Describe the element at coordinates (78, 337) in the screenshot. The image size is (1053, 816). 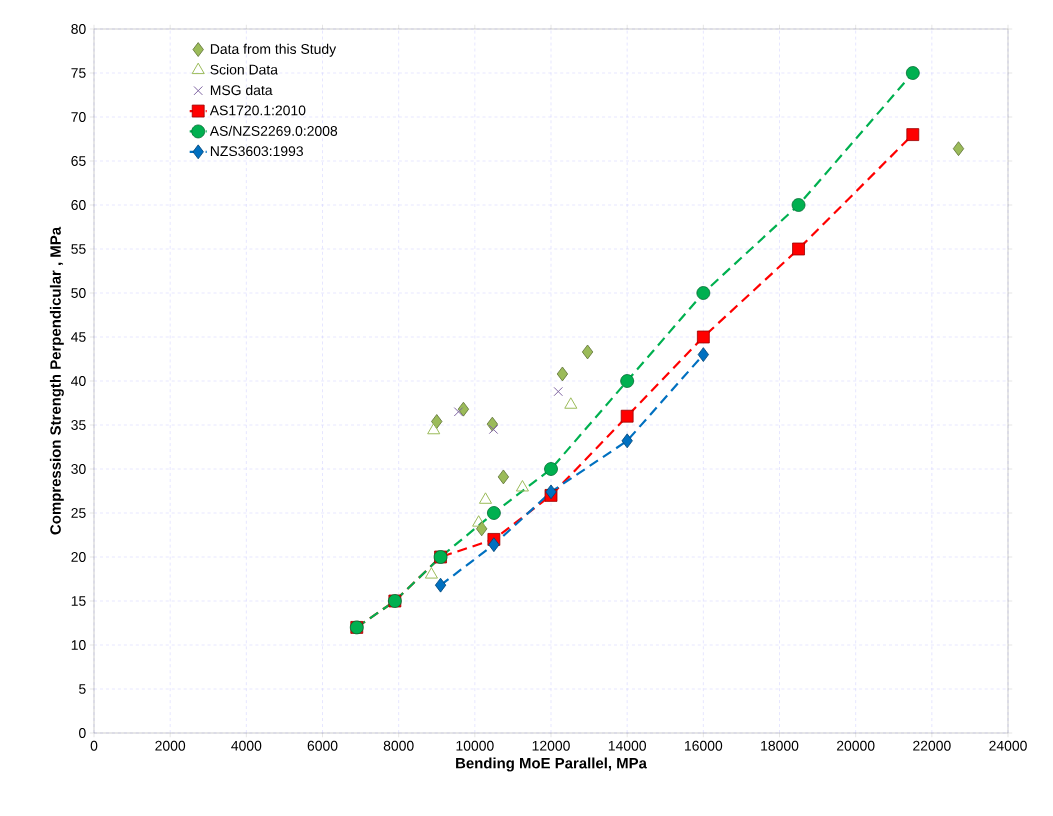
I see `y-tick-label: 45` at that location.